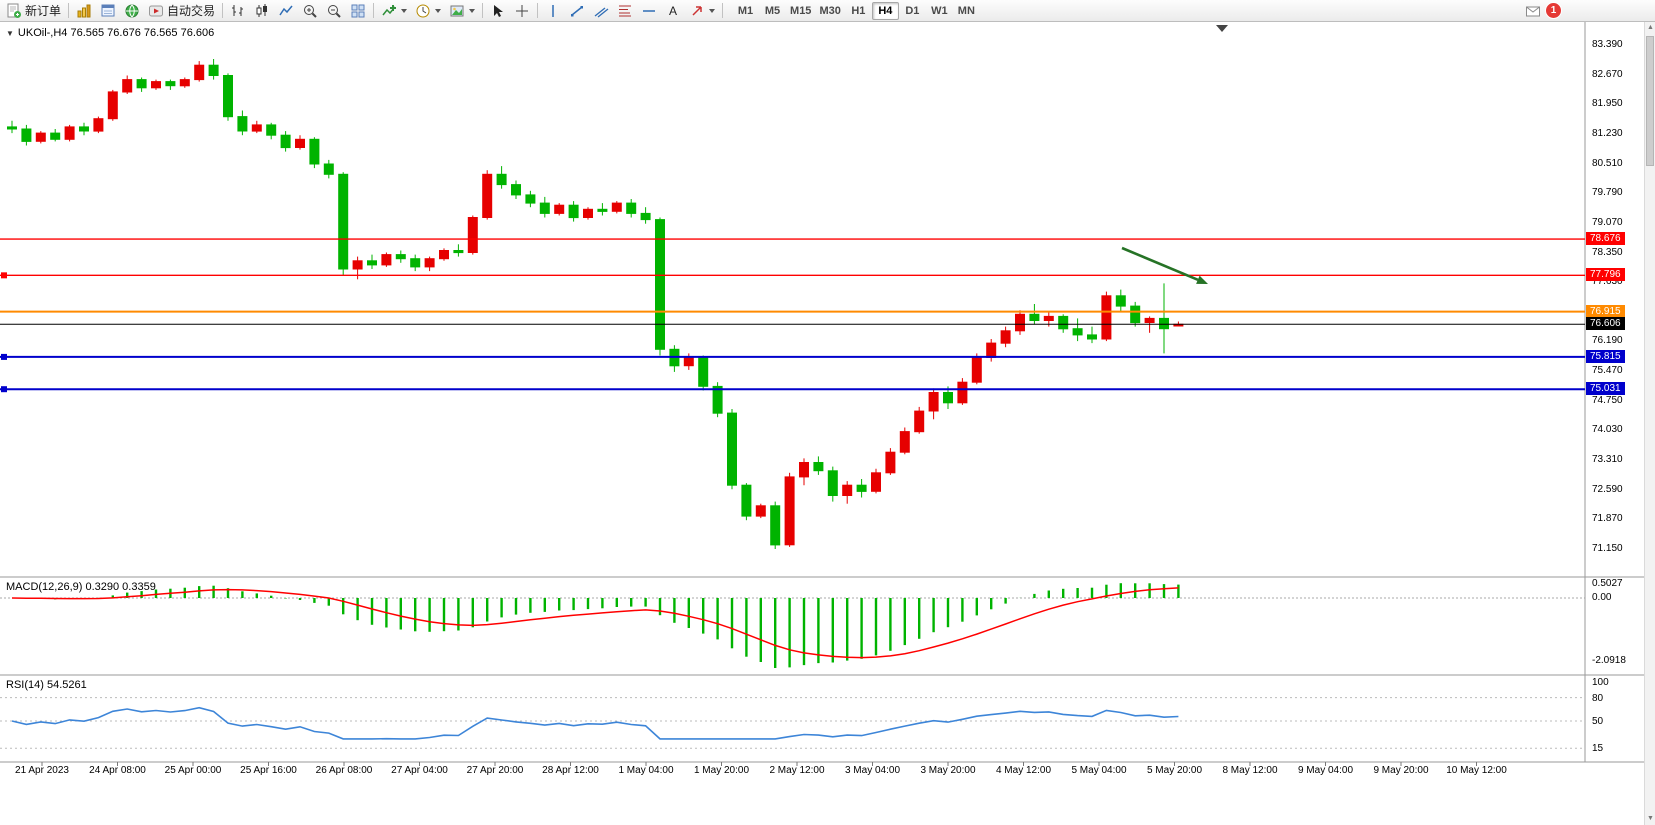  What do you see at coordinates (772, 10) in the screenshot?
I see `timeframe-m5-button: M5` at bounding box center [772, 10].